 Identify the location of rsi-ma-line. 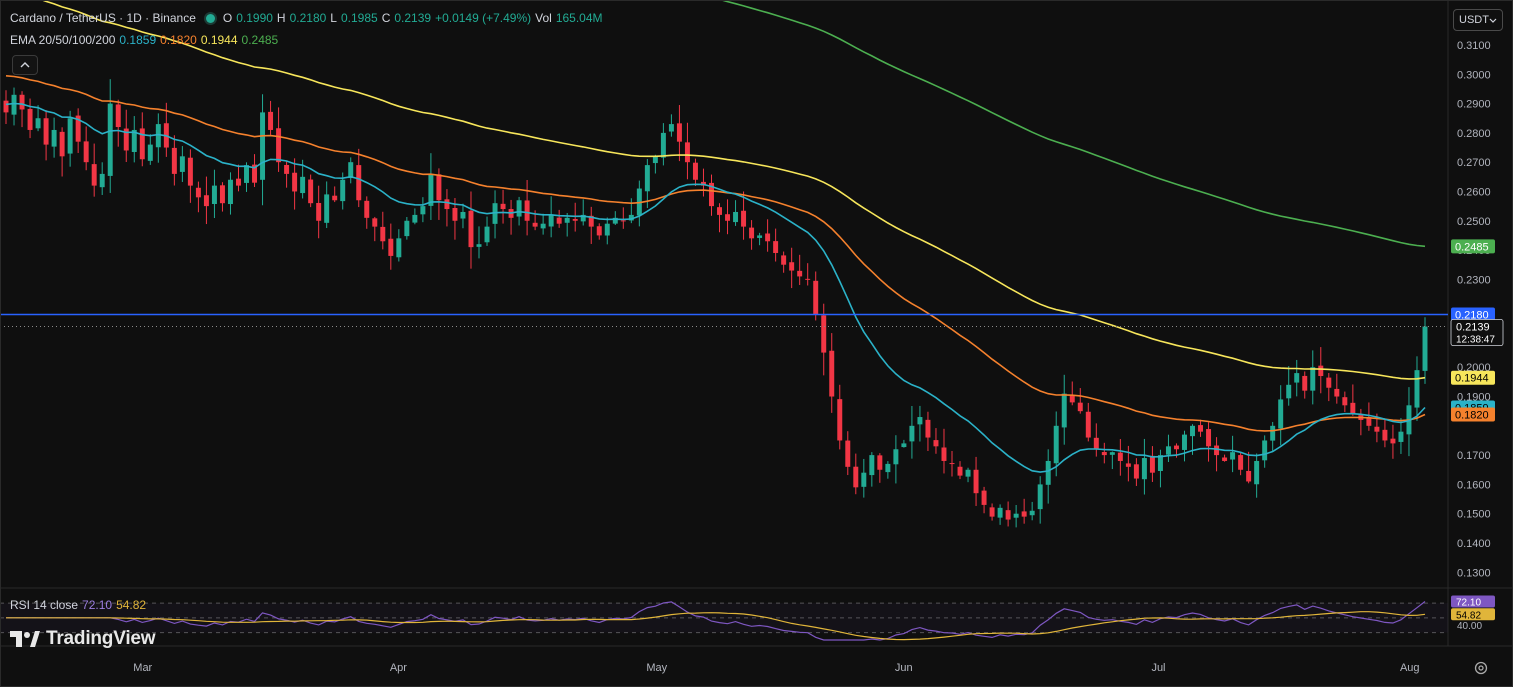
(716, 626).